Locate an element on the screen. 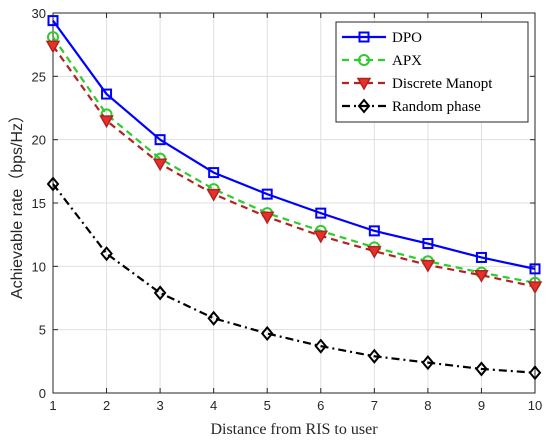  legend: DPO APX Discrete Manopt Random phase is located at coordinates (432, 72).